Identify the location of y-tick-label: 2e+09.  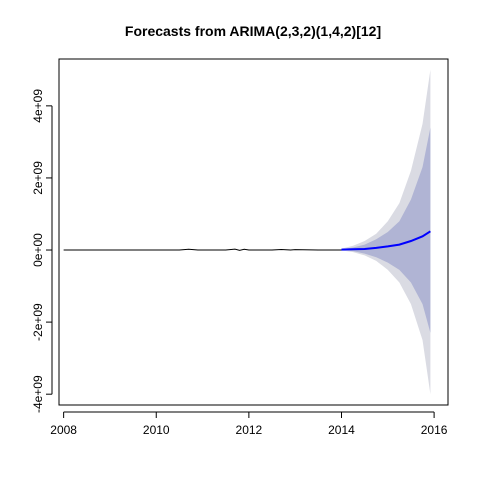
(38, 178).